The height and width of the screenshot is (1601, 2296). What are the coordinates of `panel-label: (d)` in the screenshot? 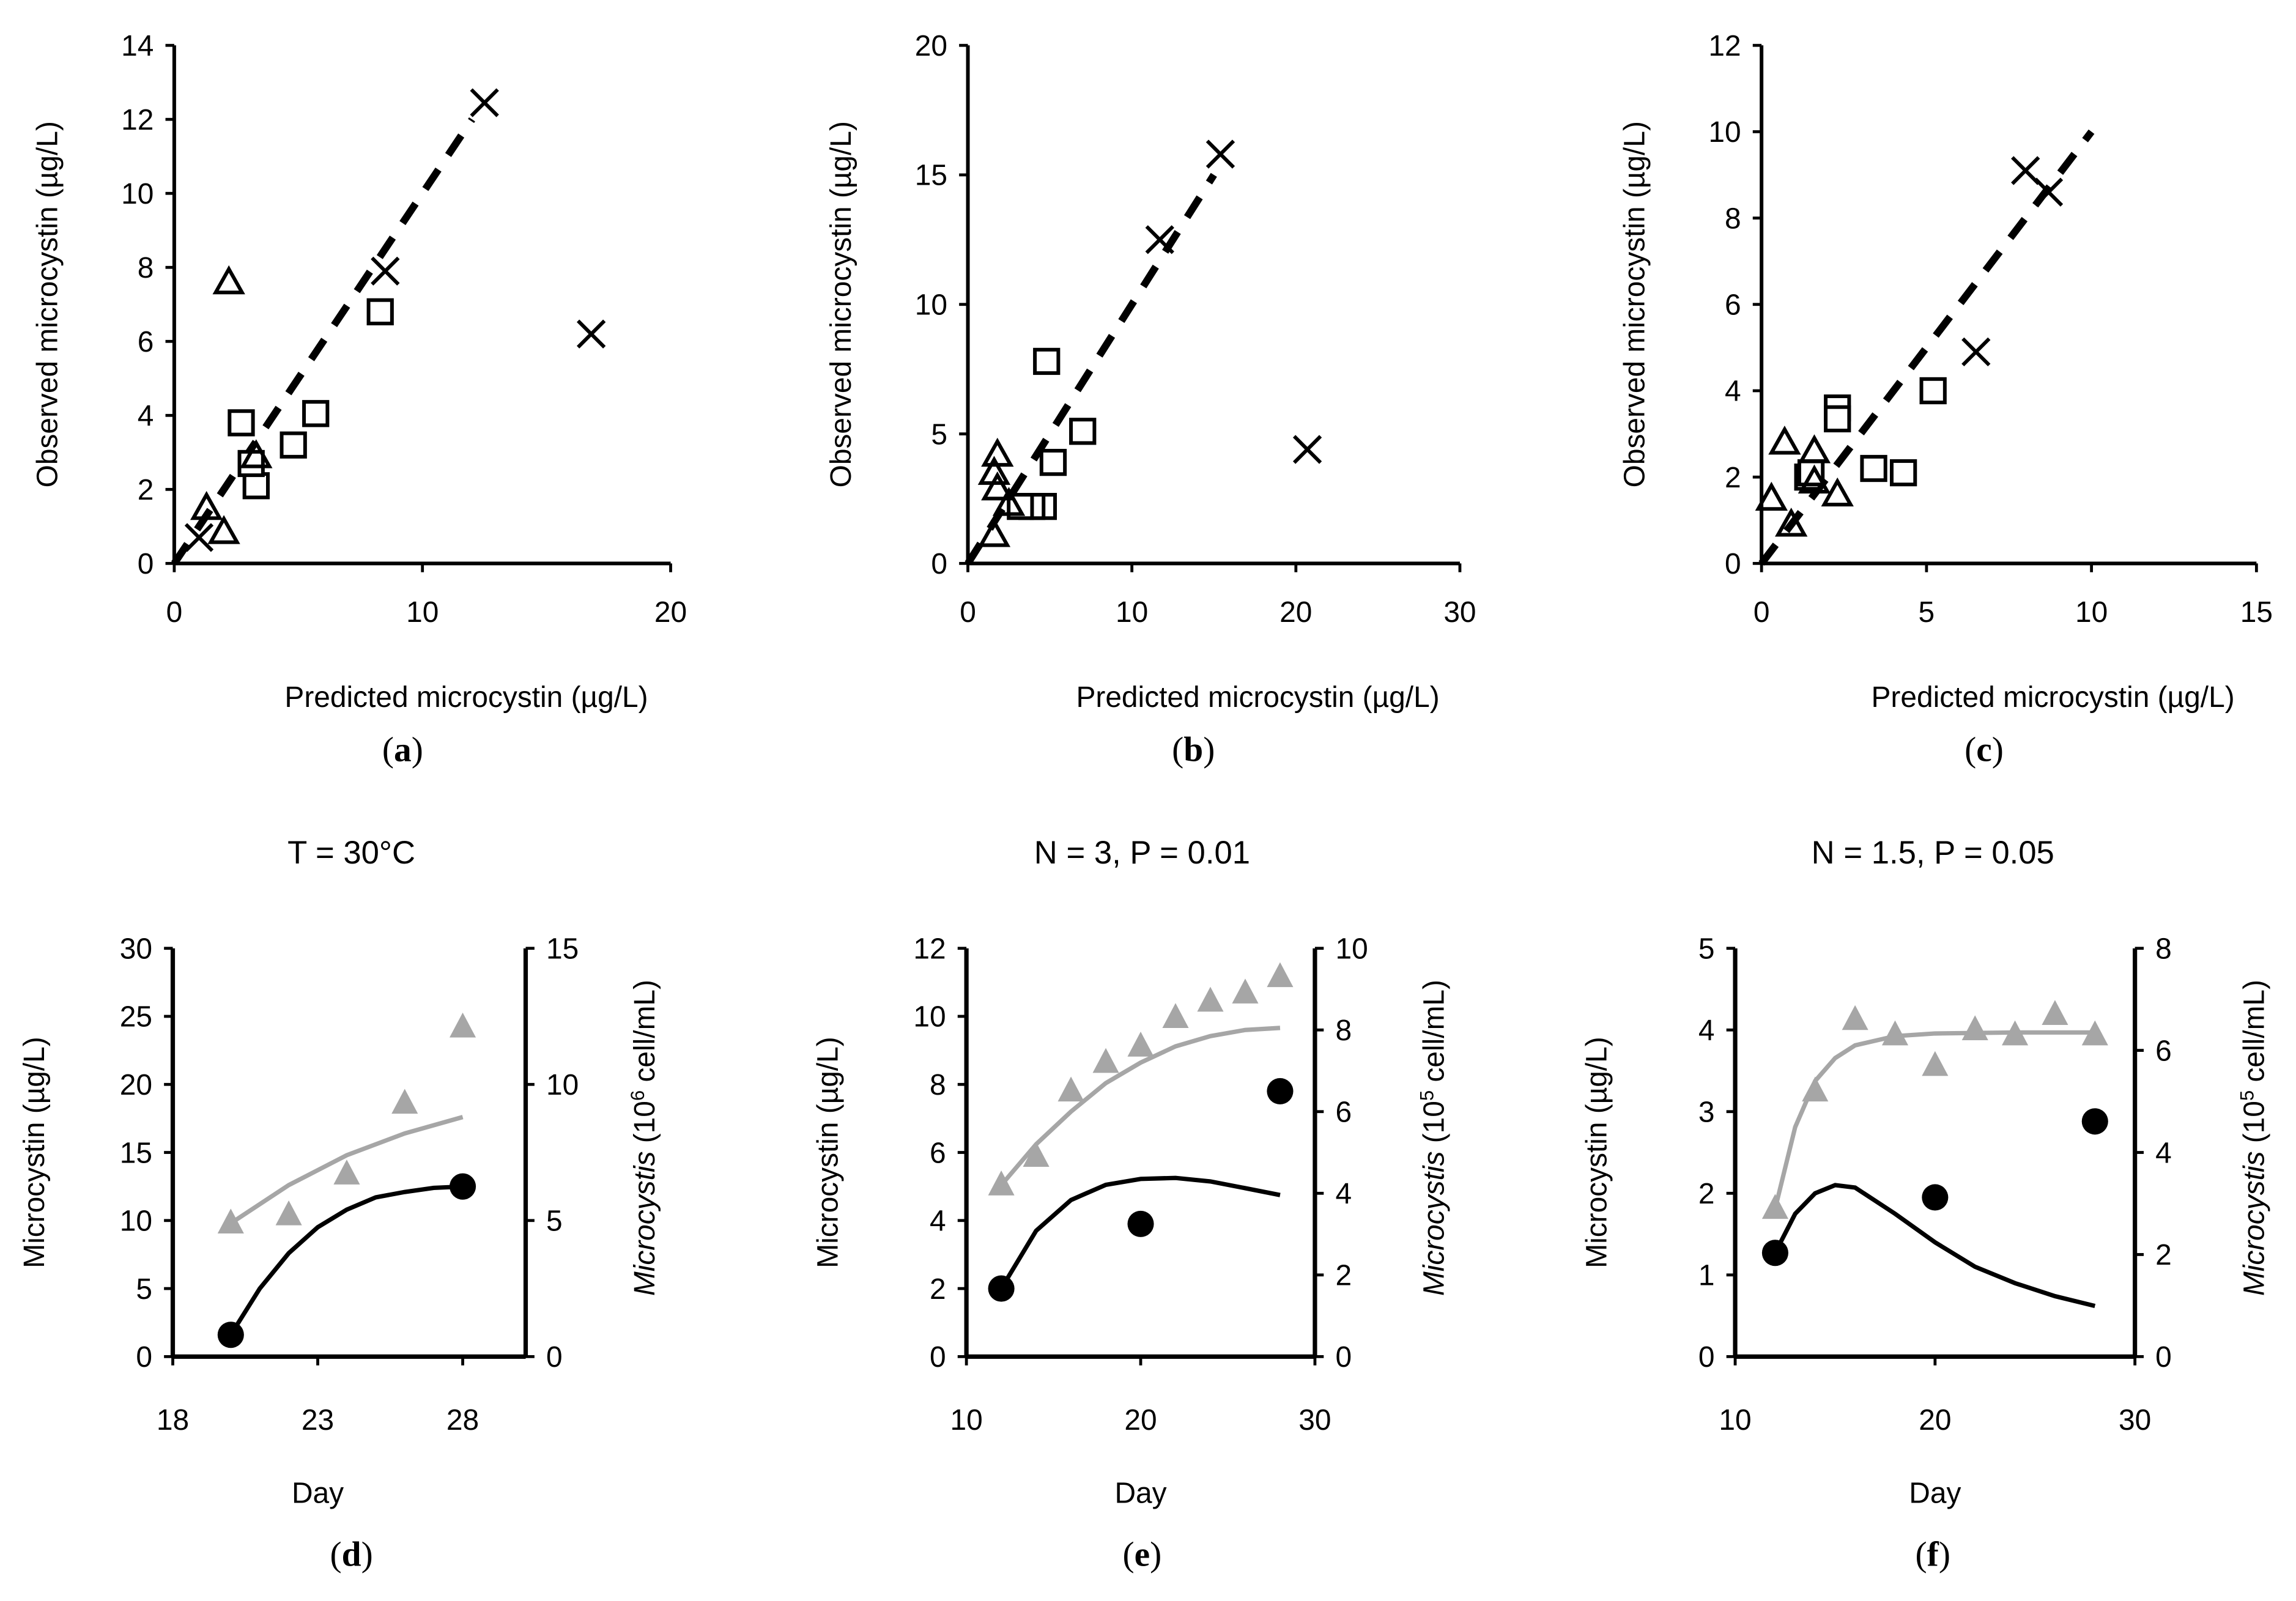 It's located at (351, 1555).